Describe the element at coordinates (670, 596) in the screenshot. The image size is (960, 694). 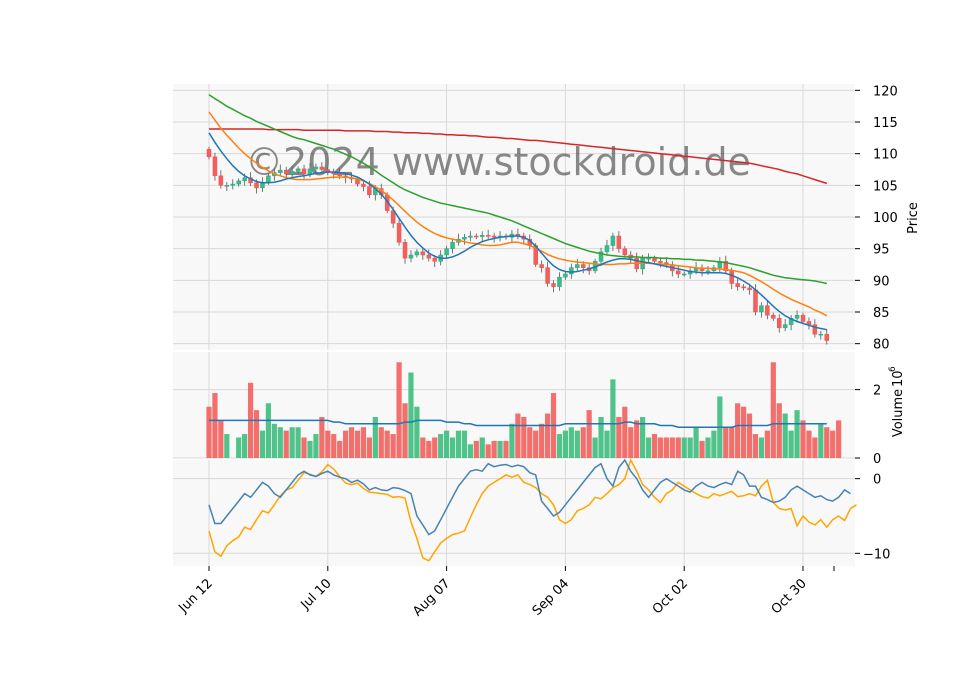
I see `x-tick-label: Oct 02` at that location.